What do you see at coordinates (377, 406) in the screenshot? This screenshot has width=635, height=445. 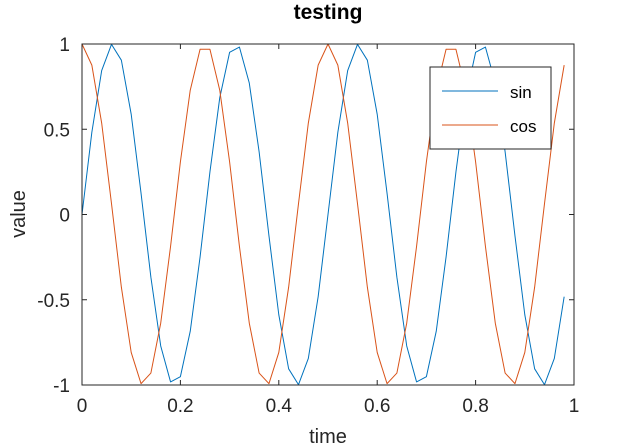 I see `x-tick-label: 0.6` at bounding box center [377, 406].